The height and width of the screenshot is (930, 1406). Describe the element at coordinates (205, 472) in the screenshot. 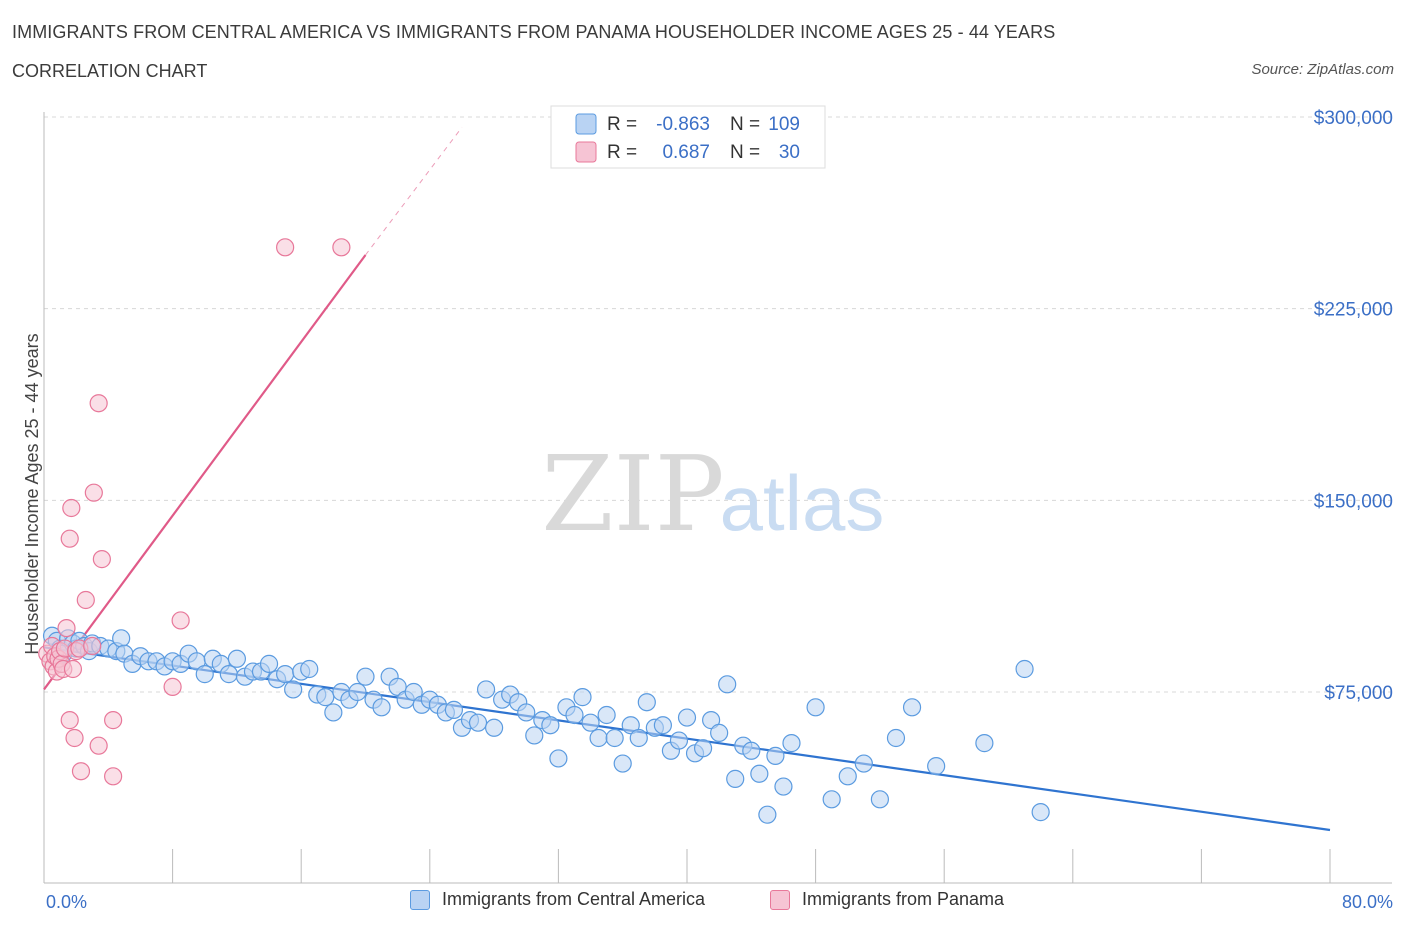

I see `trendline` at that location.